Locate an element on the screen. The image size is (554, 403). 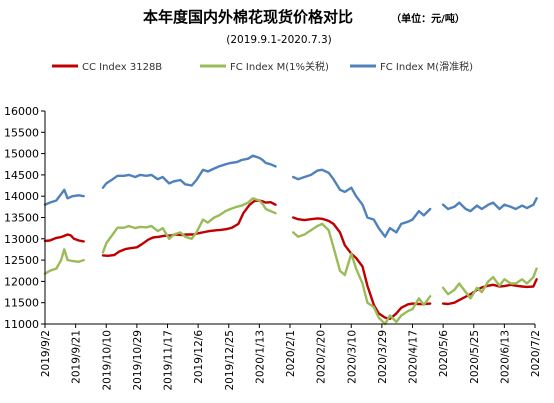
y-tick-label: 13000 is located at coordinates (21, 239).